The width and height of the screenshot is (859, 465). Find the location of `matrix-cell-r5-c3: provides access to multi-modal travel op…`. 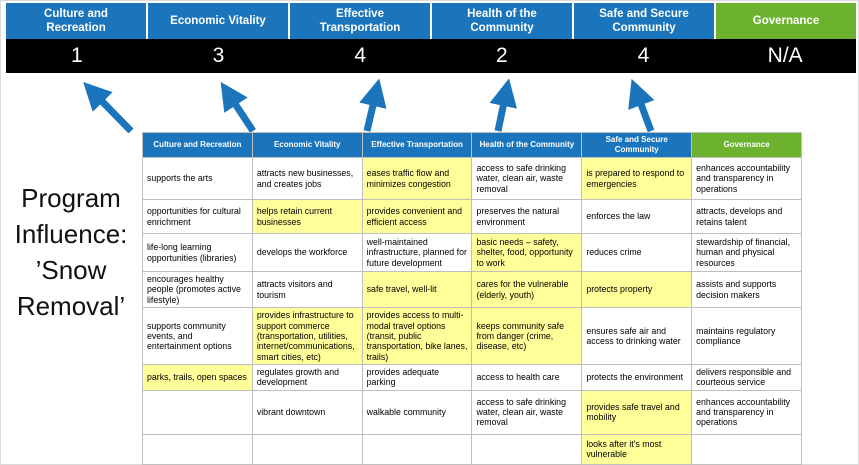

matrix-cell-r5-c3: provides access to multi-modal travel op… is located at coordinates (417, 336).